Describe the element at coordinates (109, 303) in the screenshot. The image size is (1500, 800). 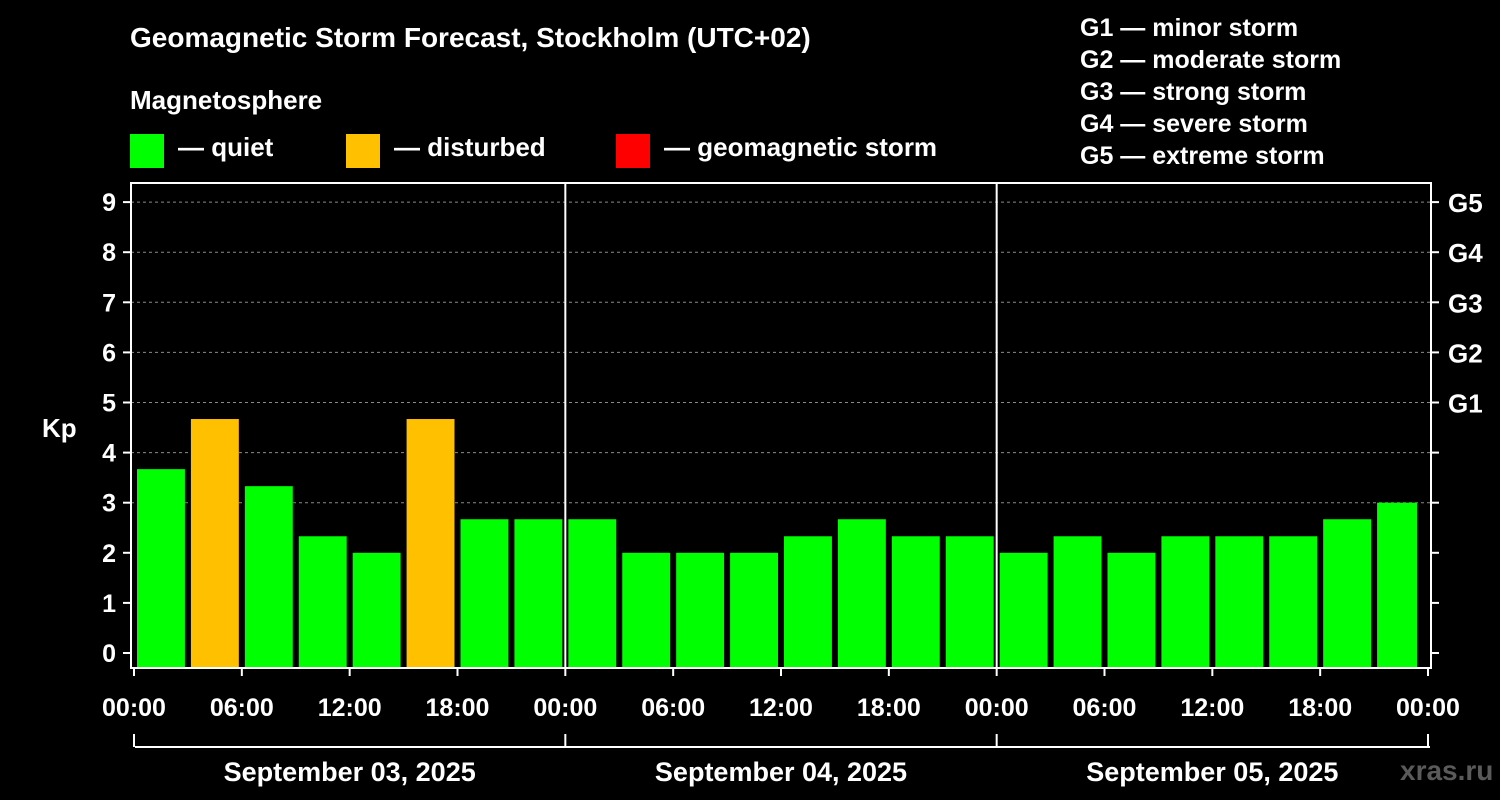
I see `y-tick-label: 7` at that location.